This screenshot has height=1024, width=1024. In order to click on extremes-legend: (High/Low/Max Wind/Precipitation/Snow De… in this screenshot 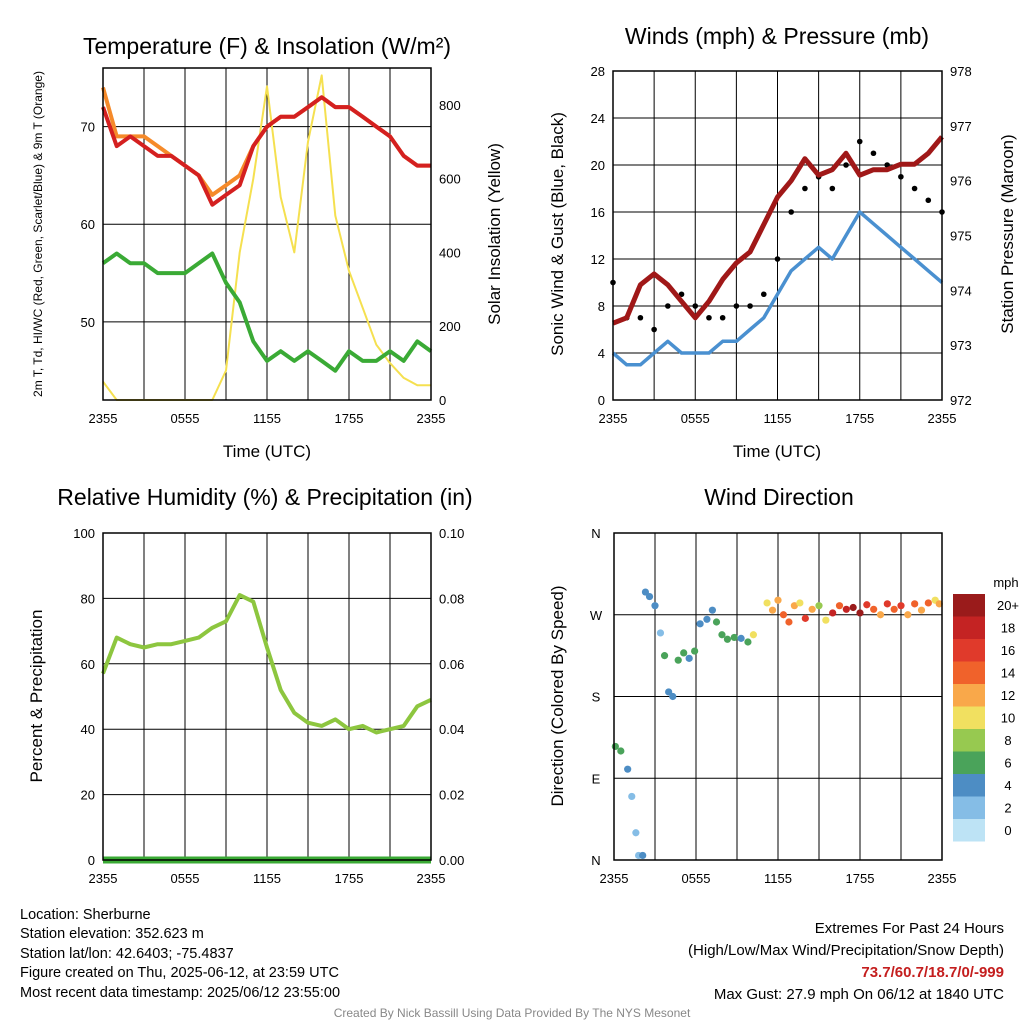, I will do `click(846, 950)`.